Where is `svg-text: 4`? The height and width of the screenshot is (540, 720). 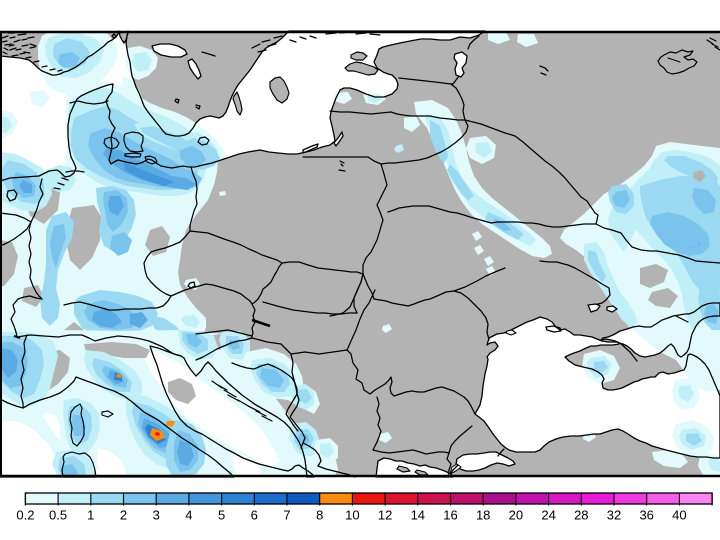 svg-text: 4 is located at coordinates (188, 515).